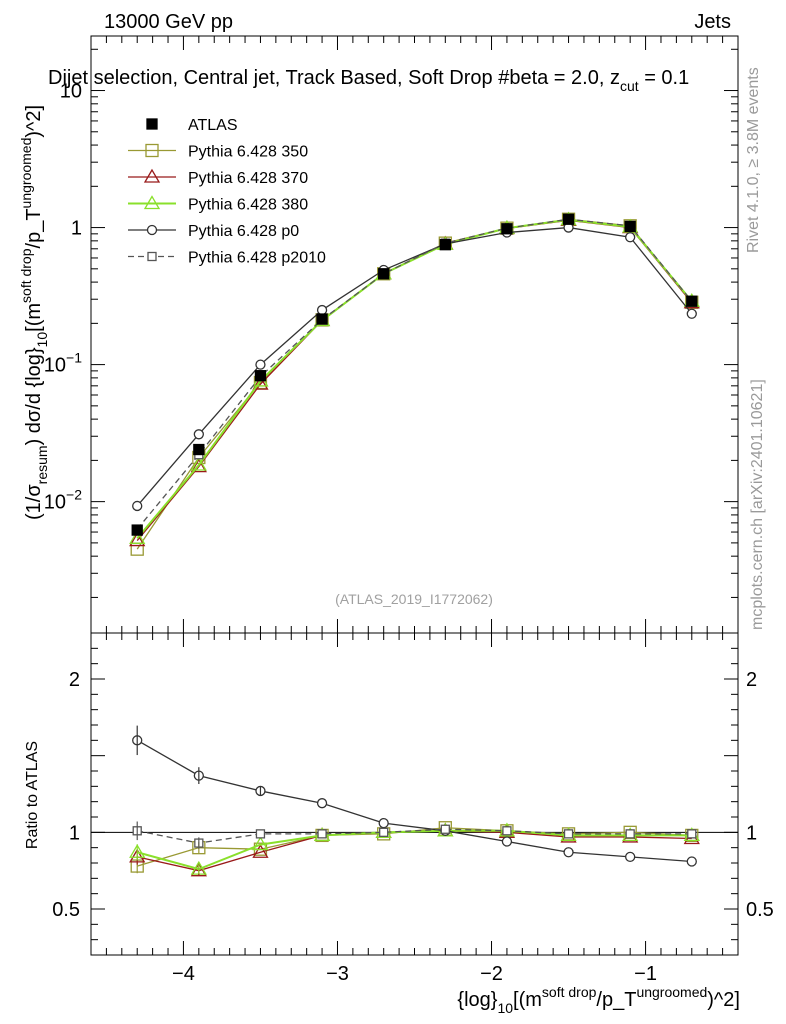 The width and height of the screenshot is (786, 1024). What do you see at coordinates (248, 152) in the screenshot?
I see `legend-label: Pythia 6.428 350` at bounding box center [248, 152].